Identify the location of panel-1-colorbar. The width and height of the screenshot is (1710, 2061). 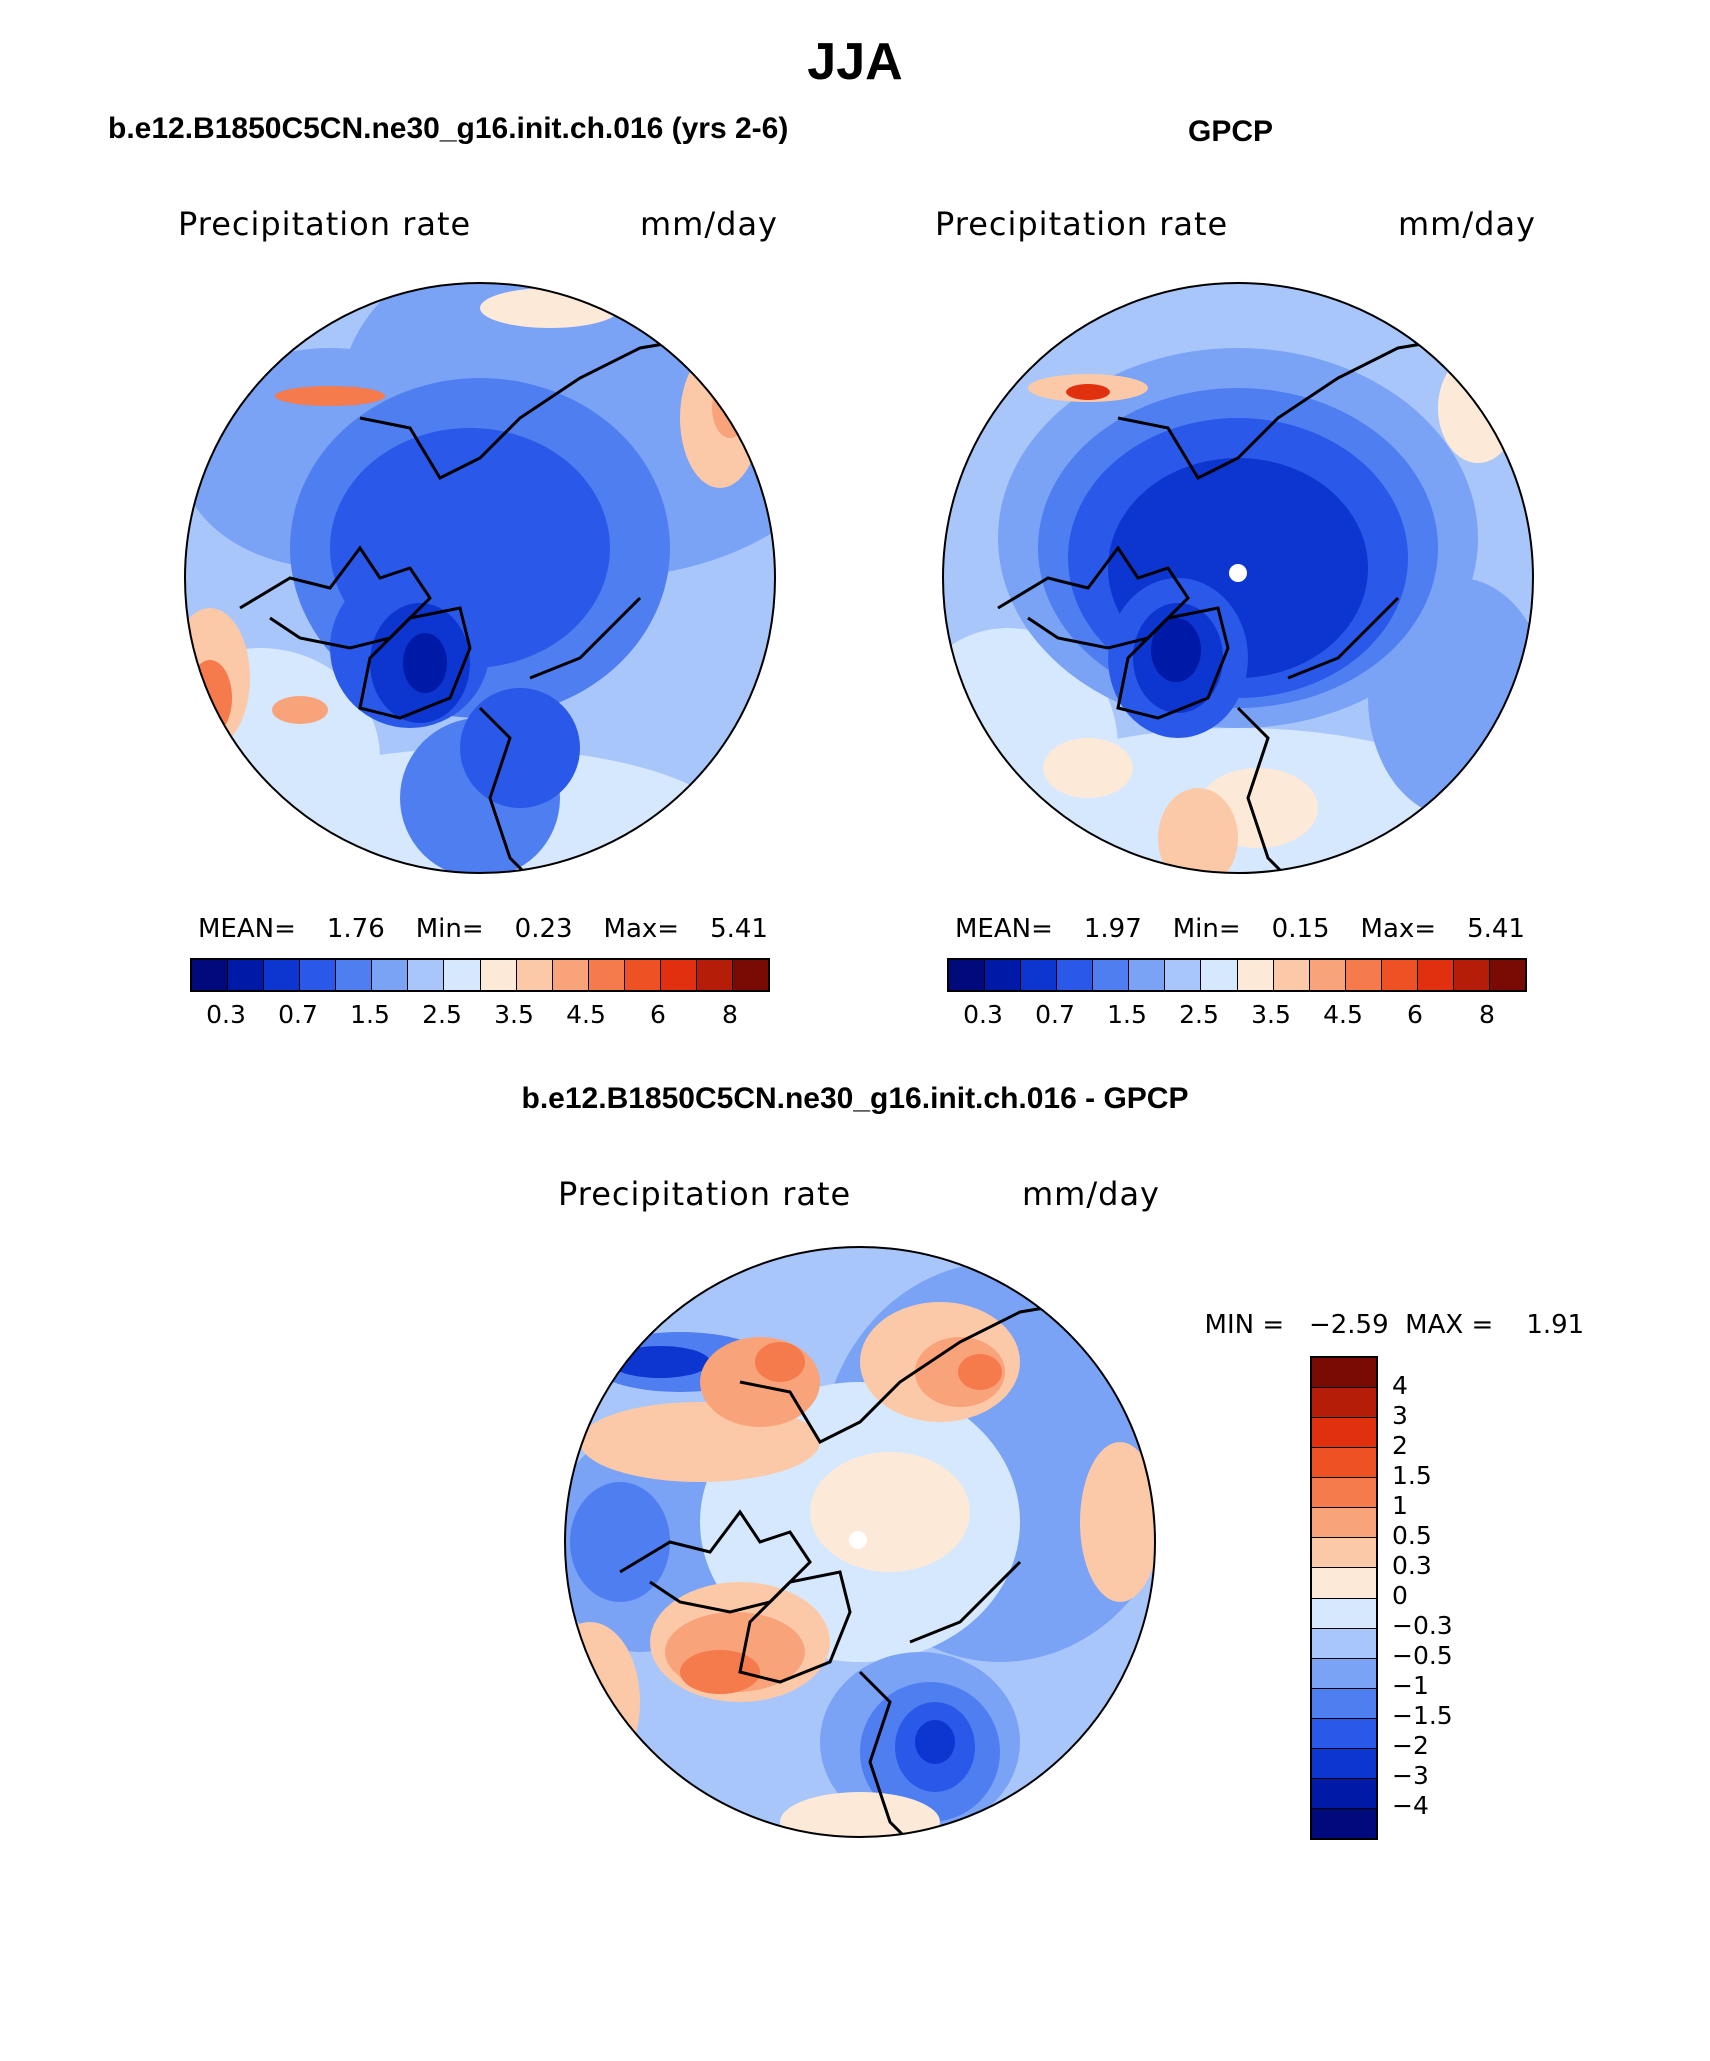
(480, 975).